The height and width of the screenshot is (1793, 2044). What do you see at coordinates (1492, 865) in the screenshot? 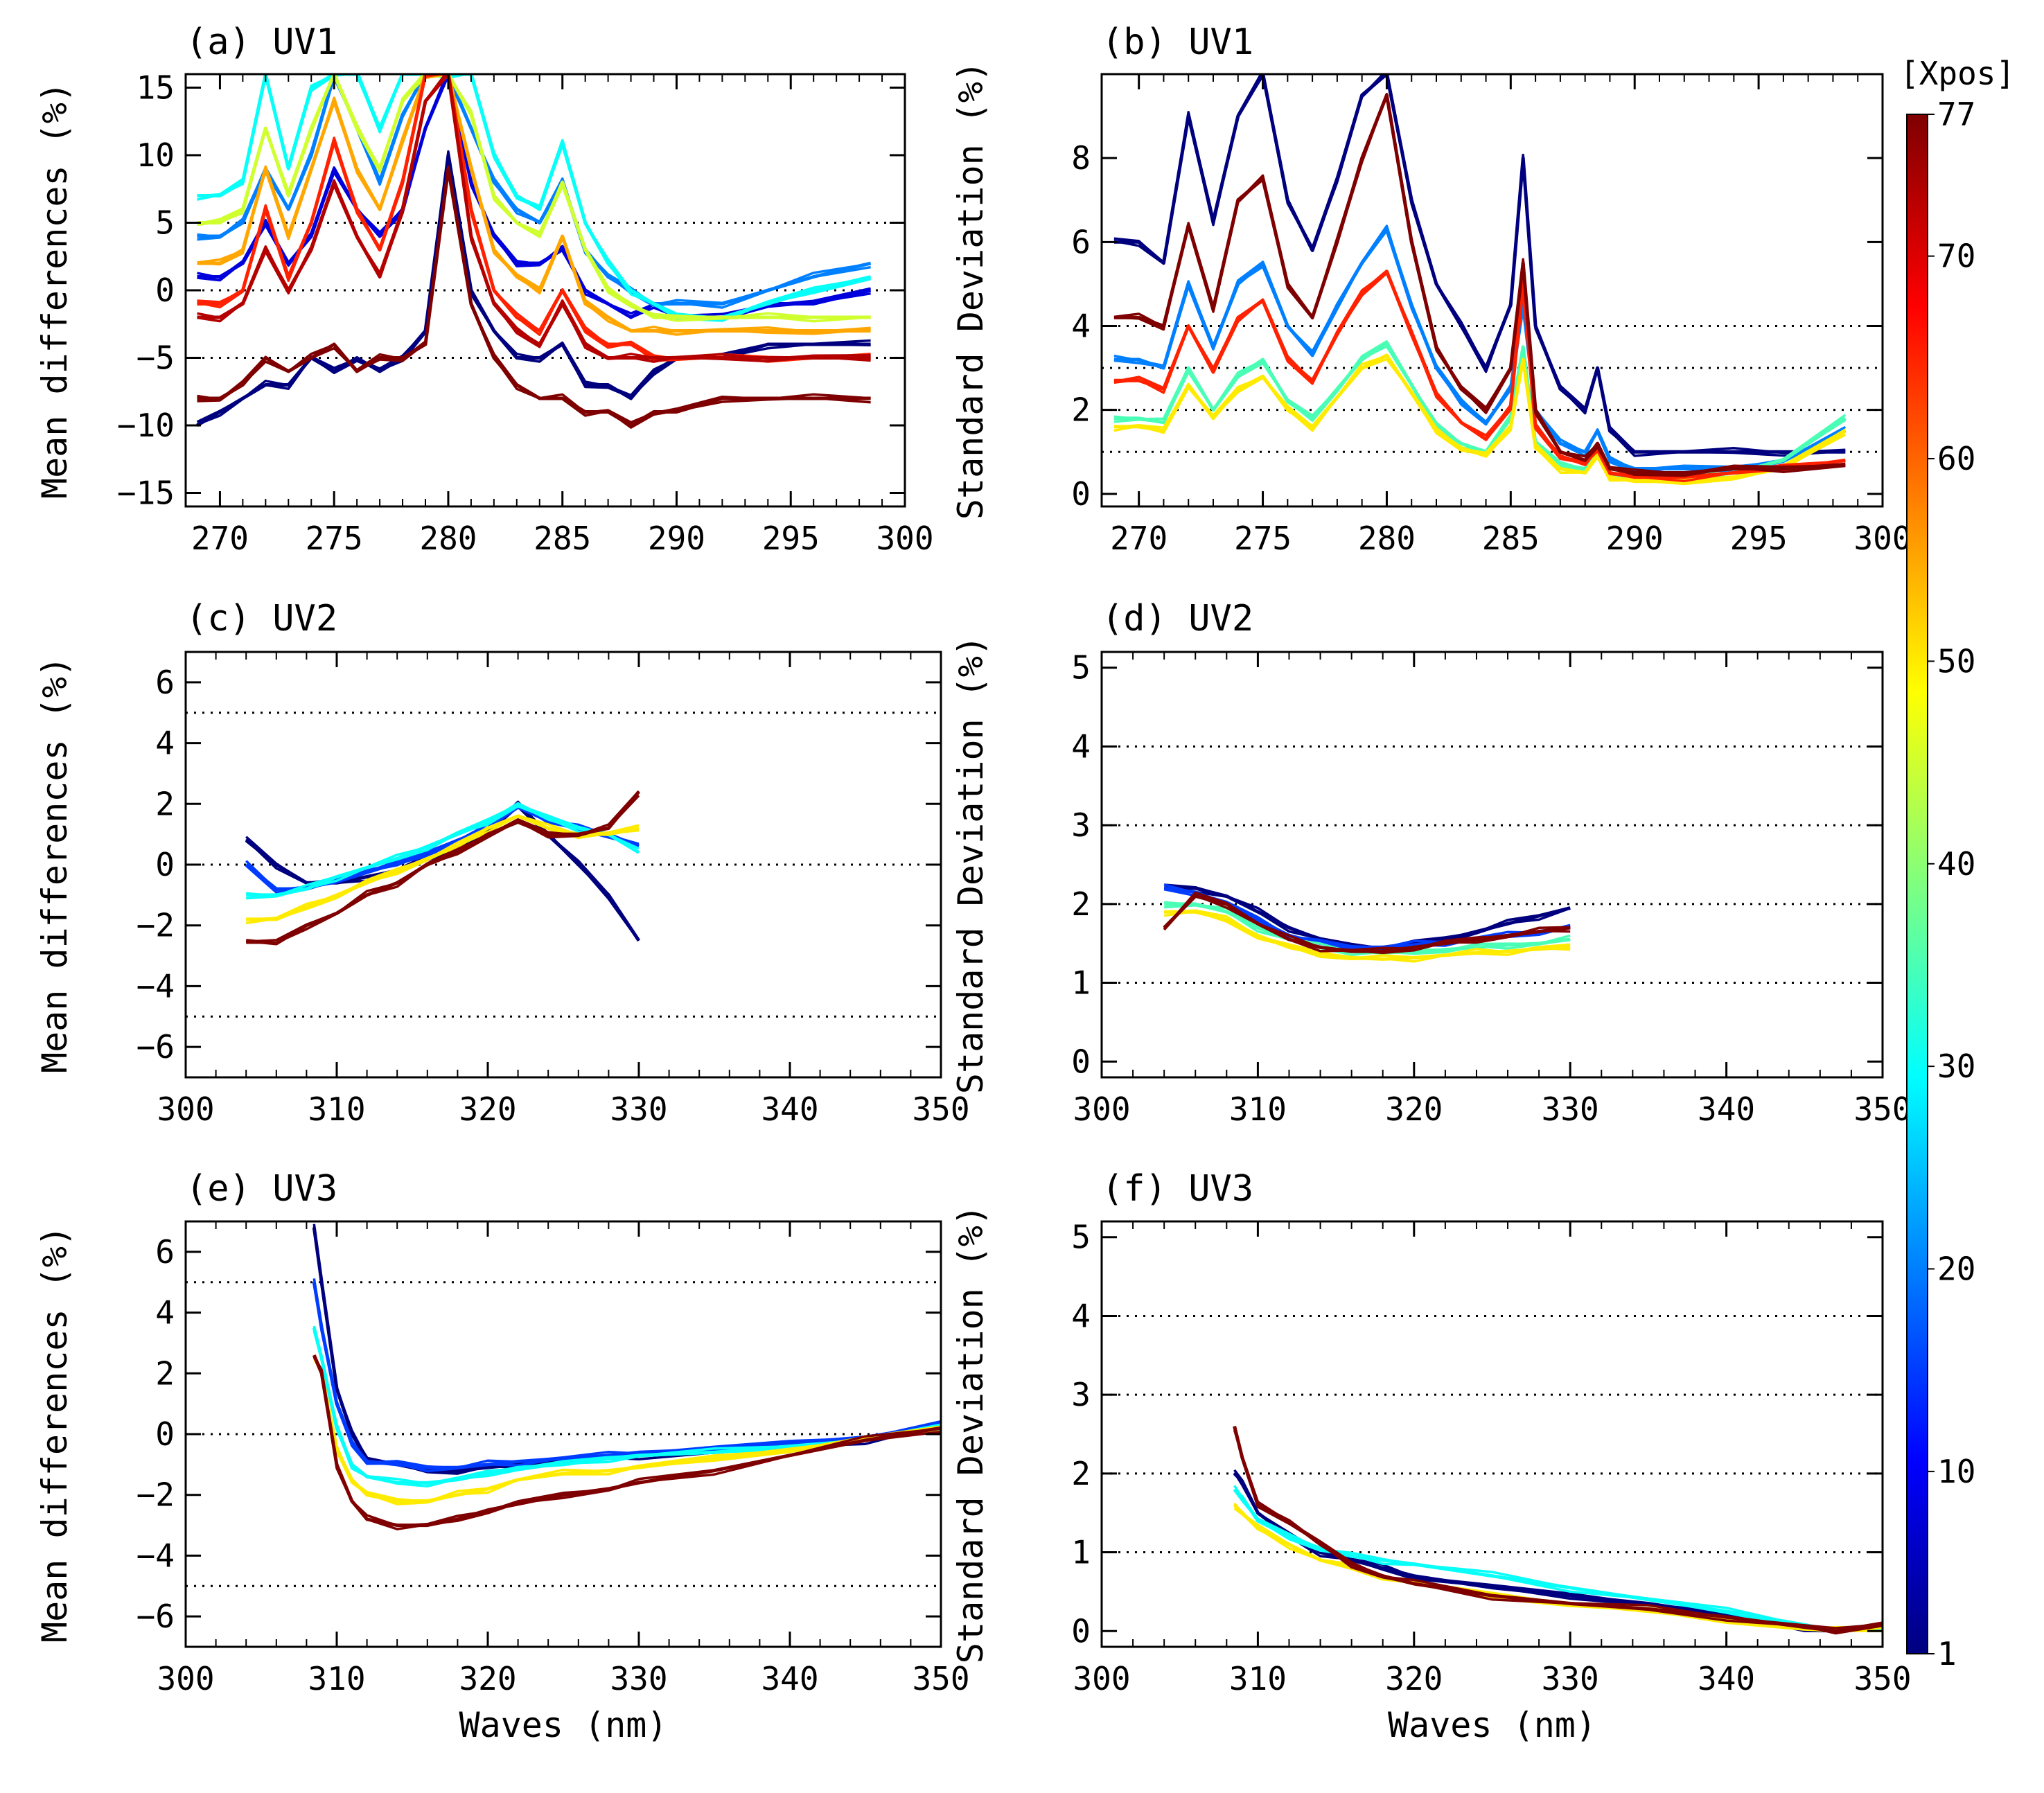
I see `plot-frame` at bounding box center [1492, 865].